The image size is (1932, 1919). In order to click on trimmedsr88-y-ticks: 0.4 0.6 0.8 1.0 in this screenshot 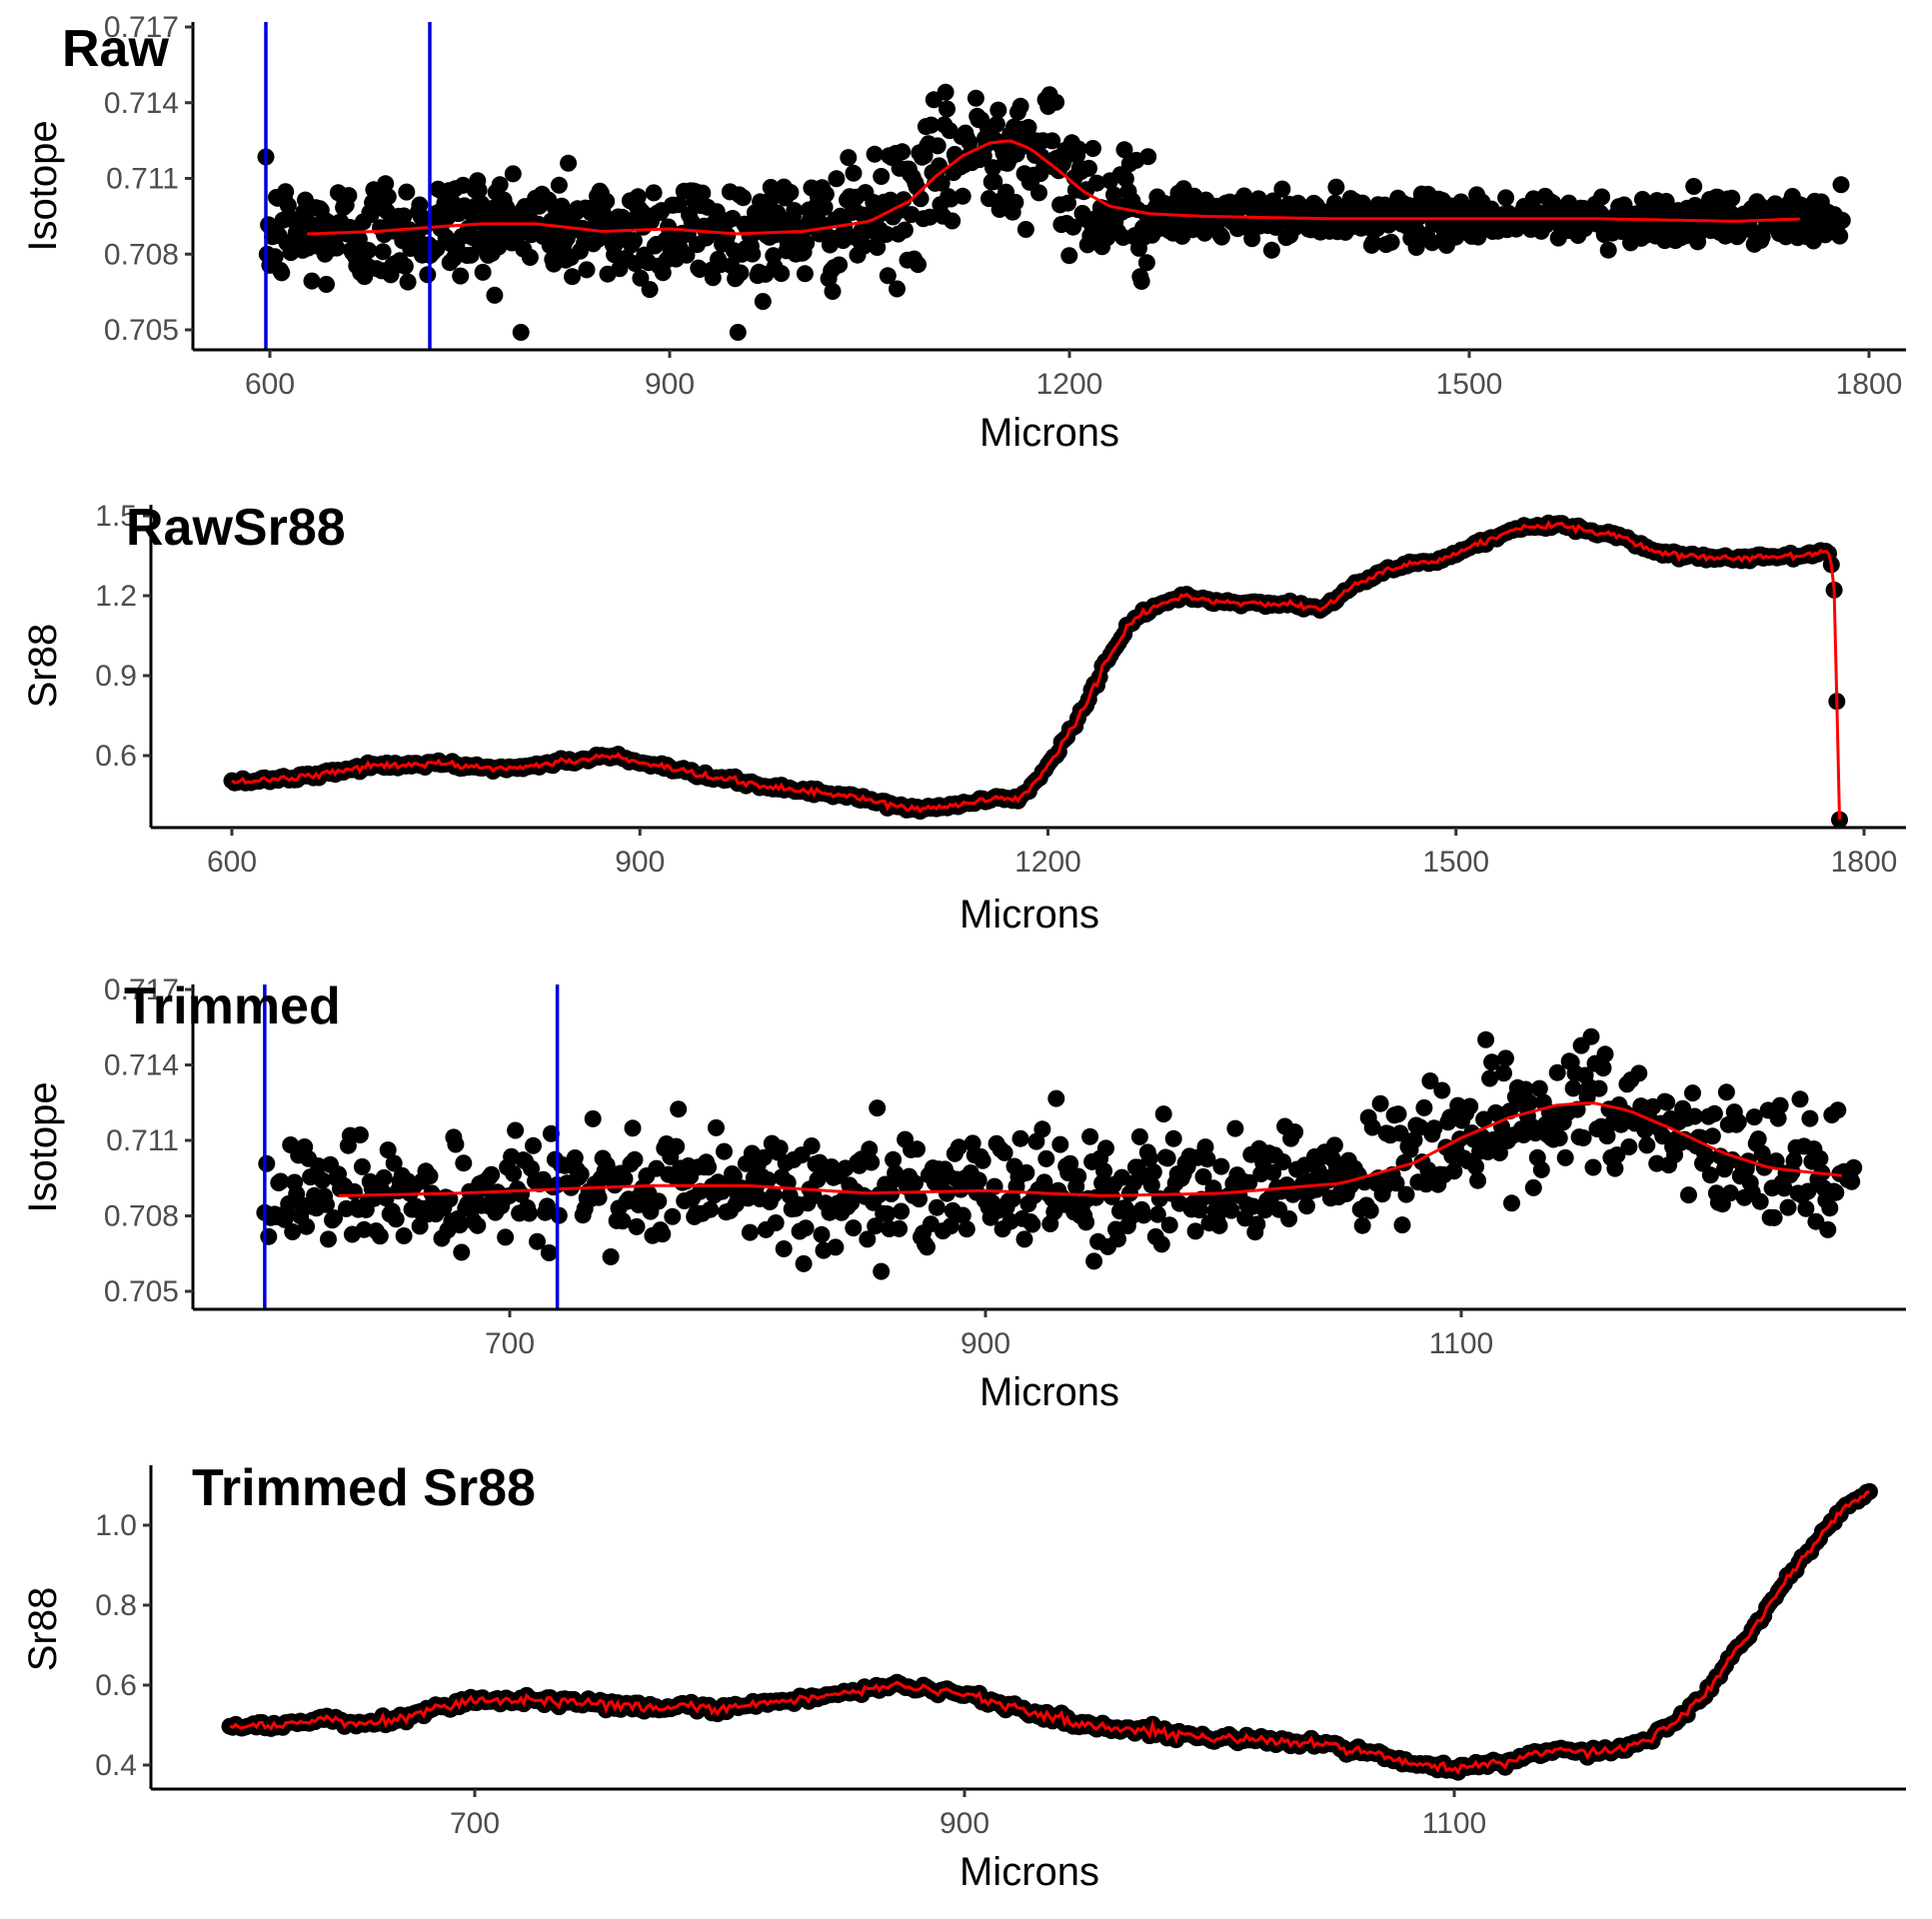, I will do `click(123, 1645)`.